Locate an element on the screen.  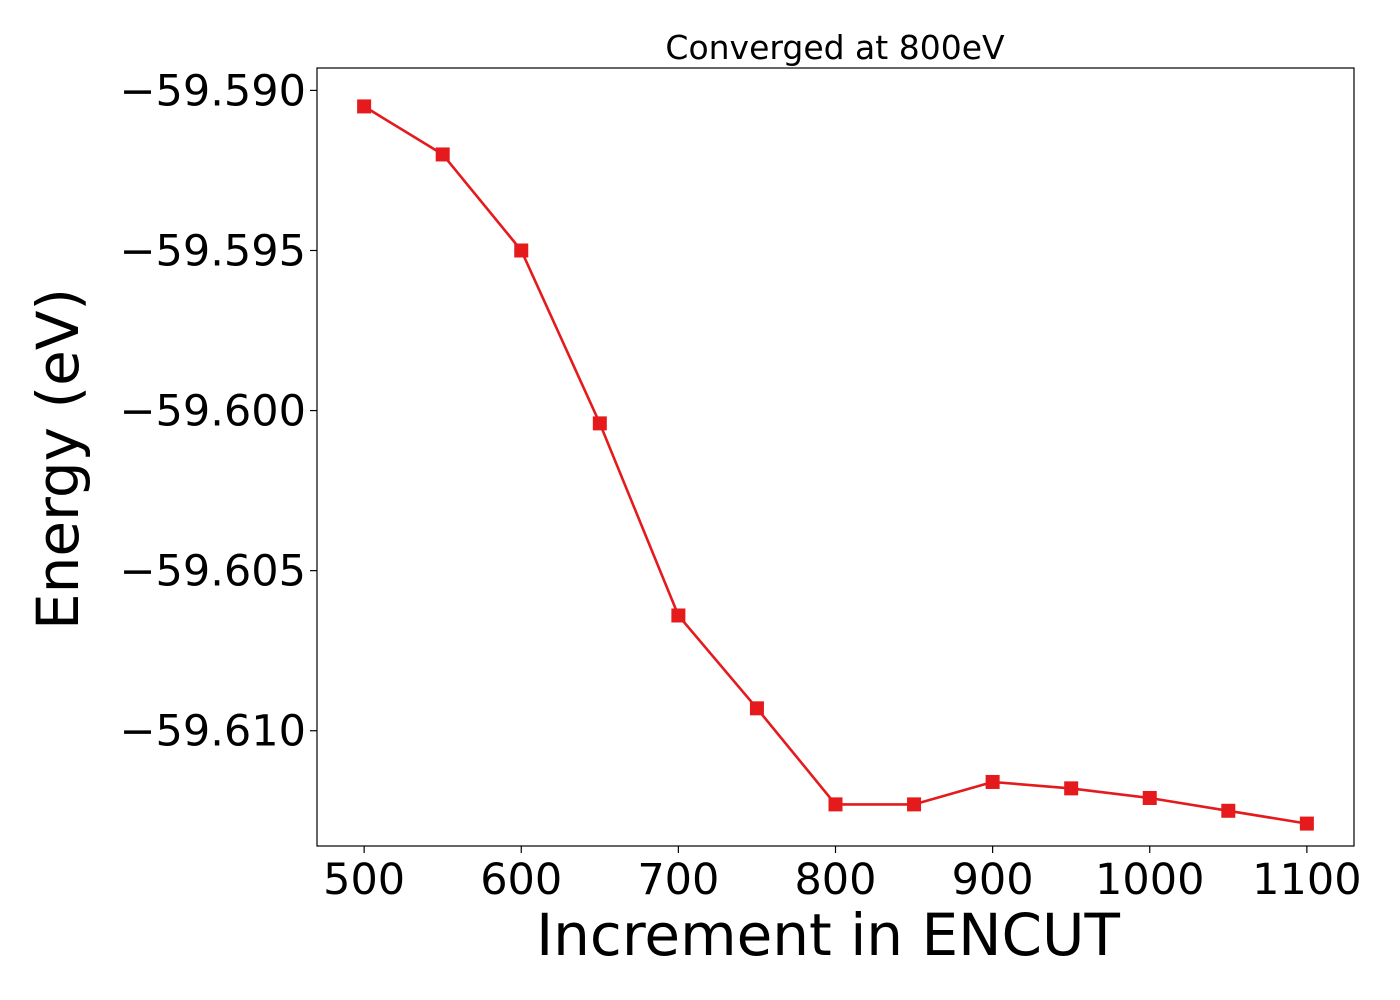
x-tick-label: 1100 is located at coordinates (1306, 880).